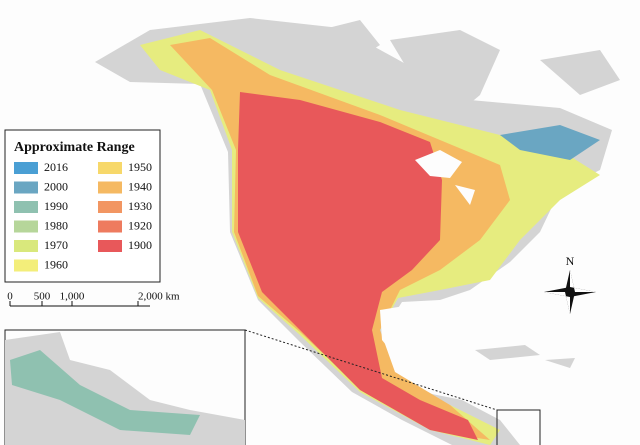 The width and height of the screenshot is (640, 445). I want to click on scale-label: 1,000, so click(72, 297).